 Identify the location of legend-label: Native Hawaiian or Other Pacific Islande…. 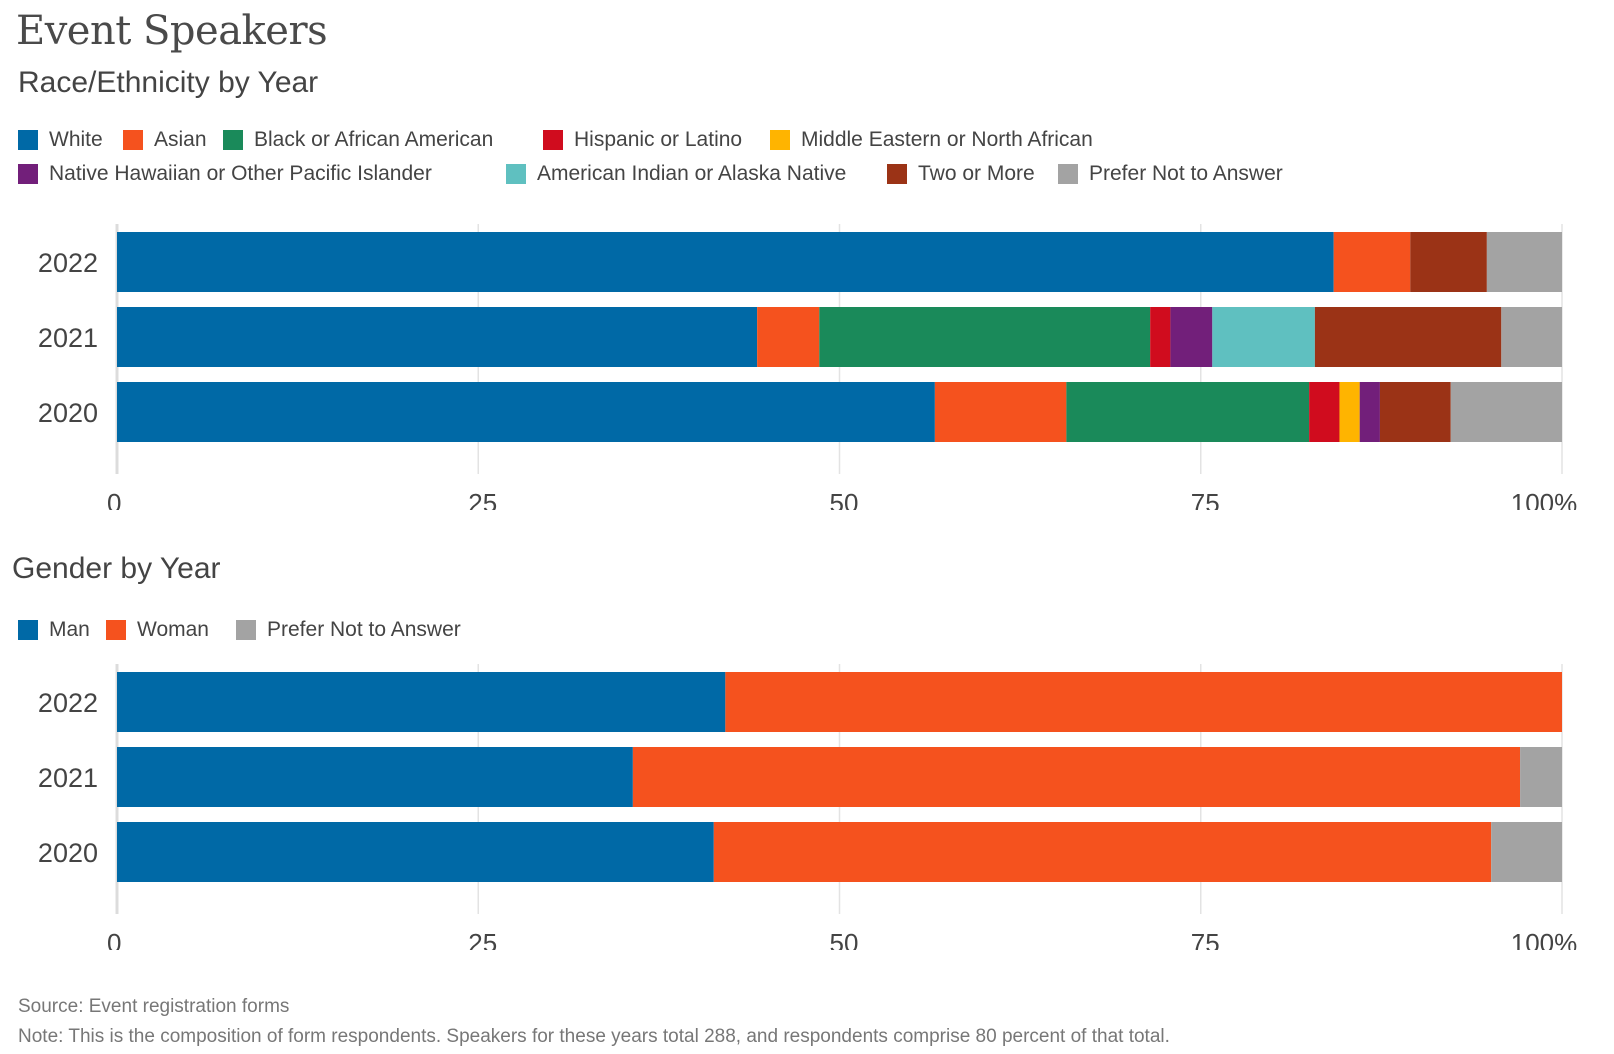
(240, 173).